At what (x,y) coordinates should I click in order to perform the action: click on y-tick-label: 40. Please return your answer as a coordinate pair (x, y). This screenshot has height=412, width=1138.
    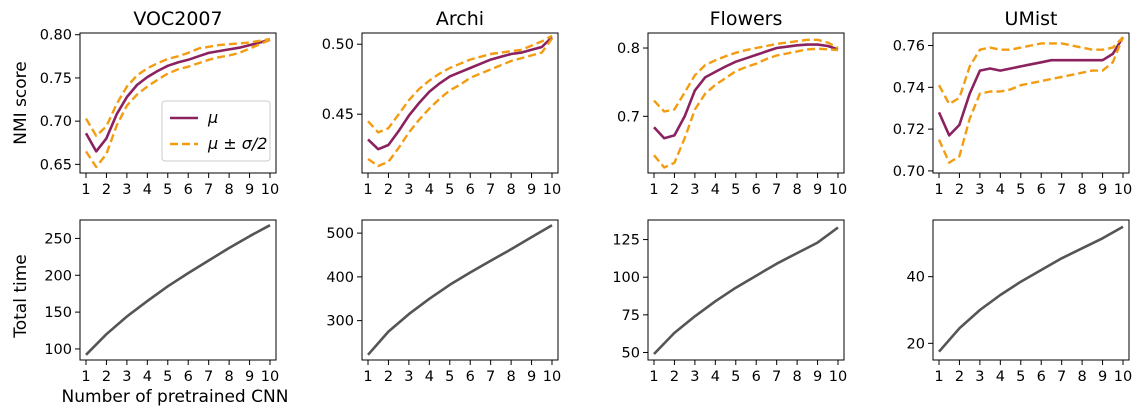
    Looking at the image, I should click on (916, 278).